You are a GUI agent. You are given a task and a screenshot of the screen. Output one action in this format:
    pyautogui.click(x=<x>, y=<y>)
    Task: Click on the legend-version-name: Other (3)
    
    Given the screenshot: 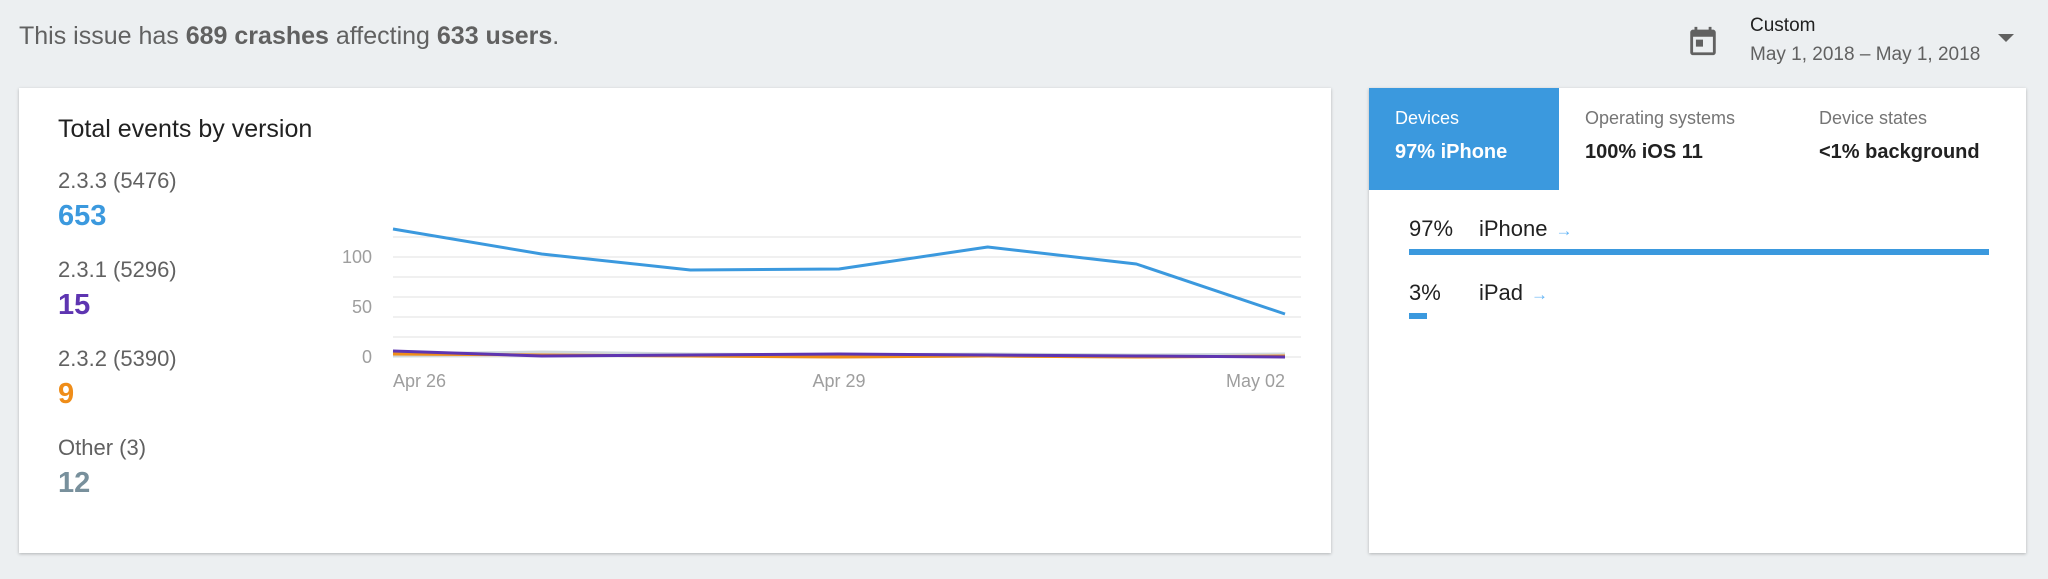 What is the action you would take?
    pyautogui.click(x=102, y=447)
    